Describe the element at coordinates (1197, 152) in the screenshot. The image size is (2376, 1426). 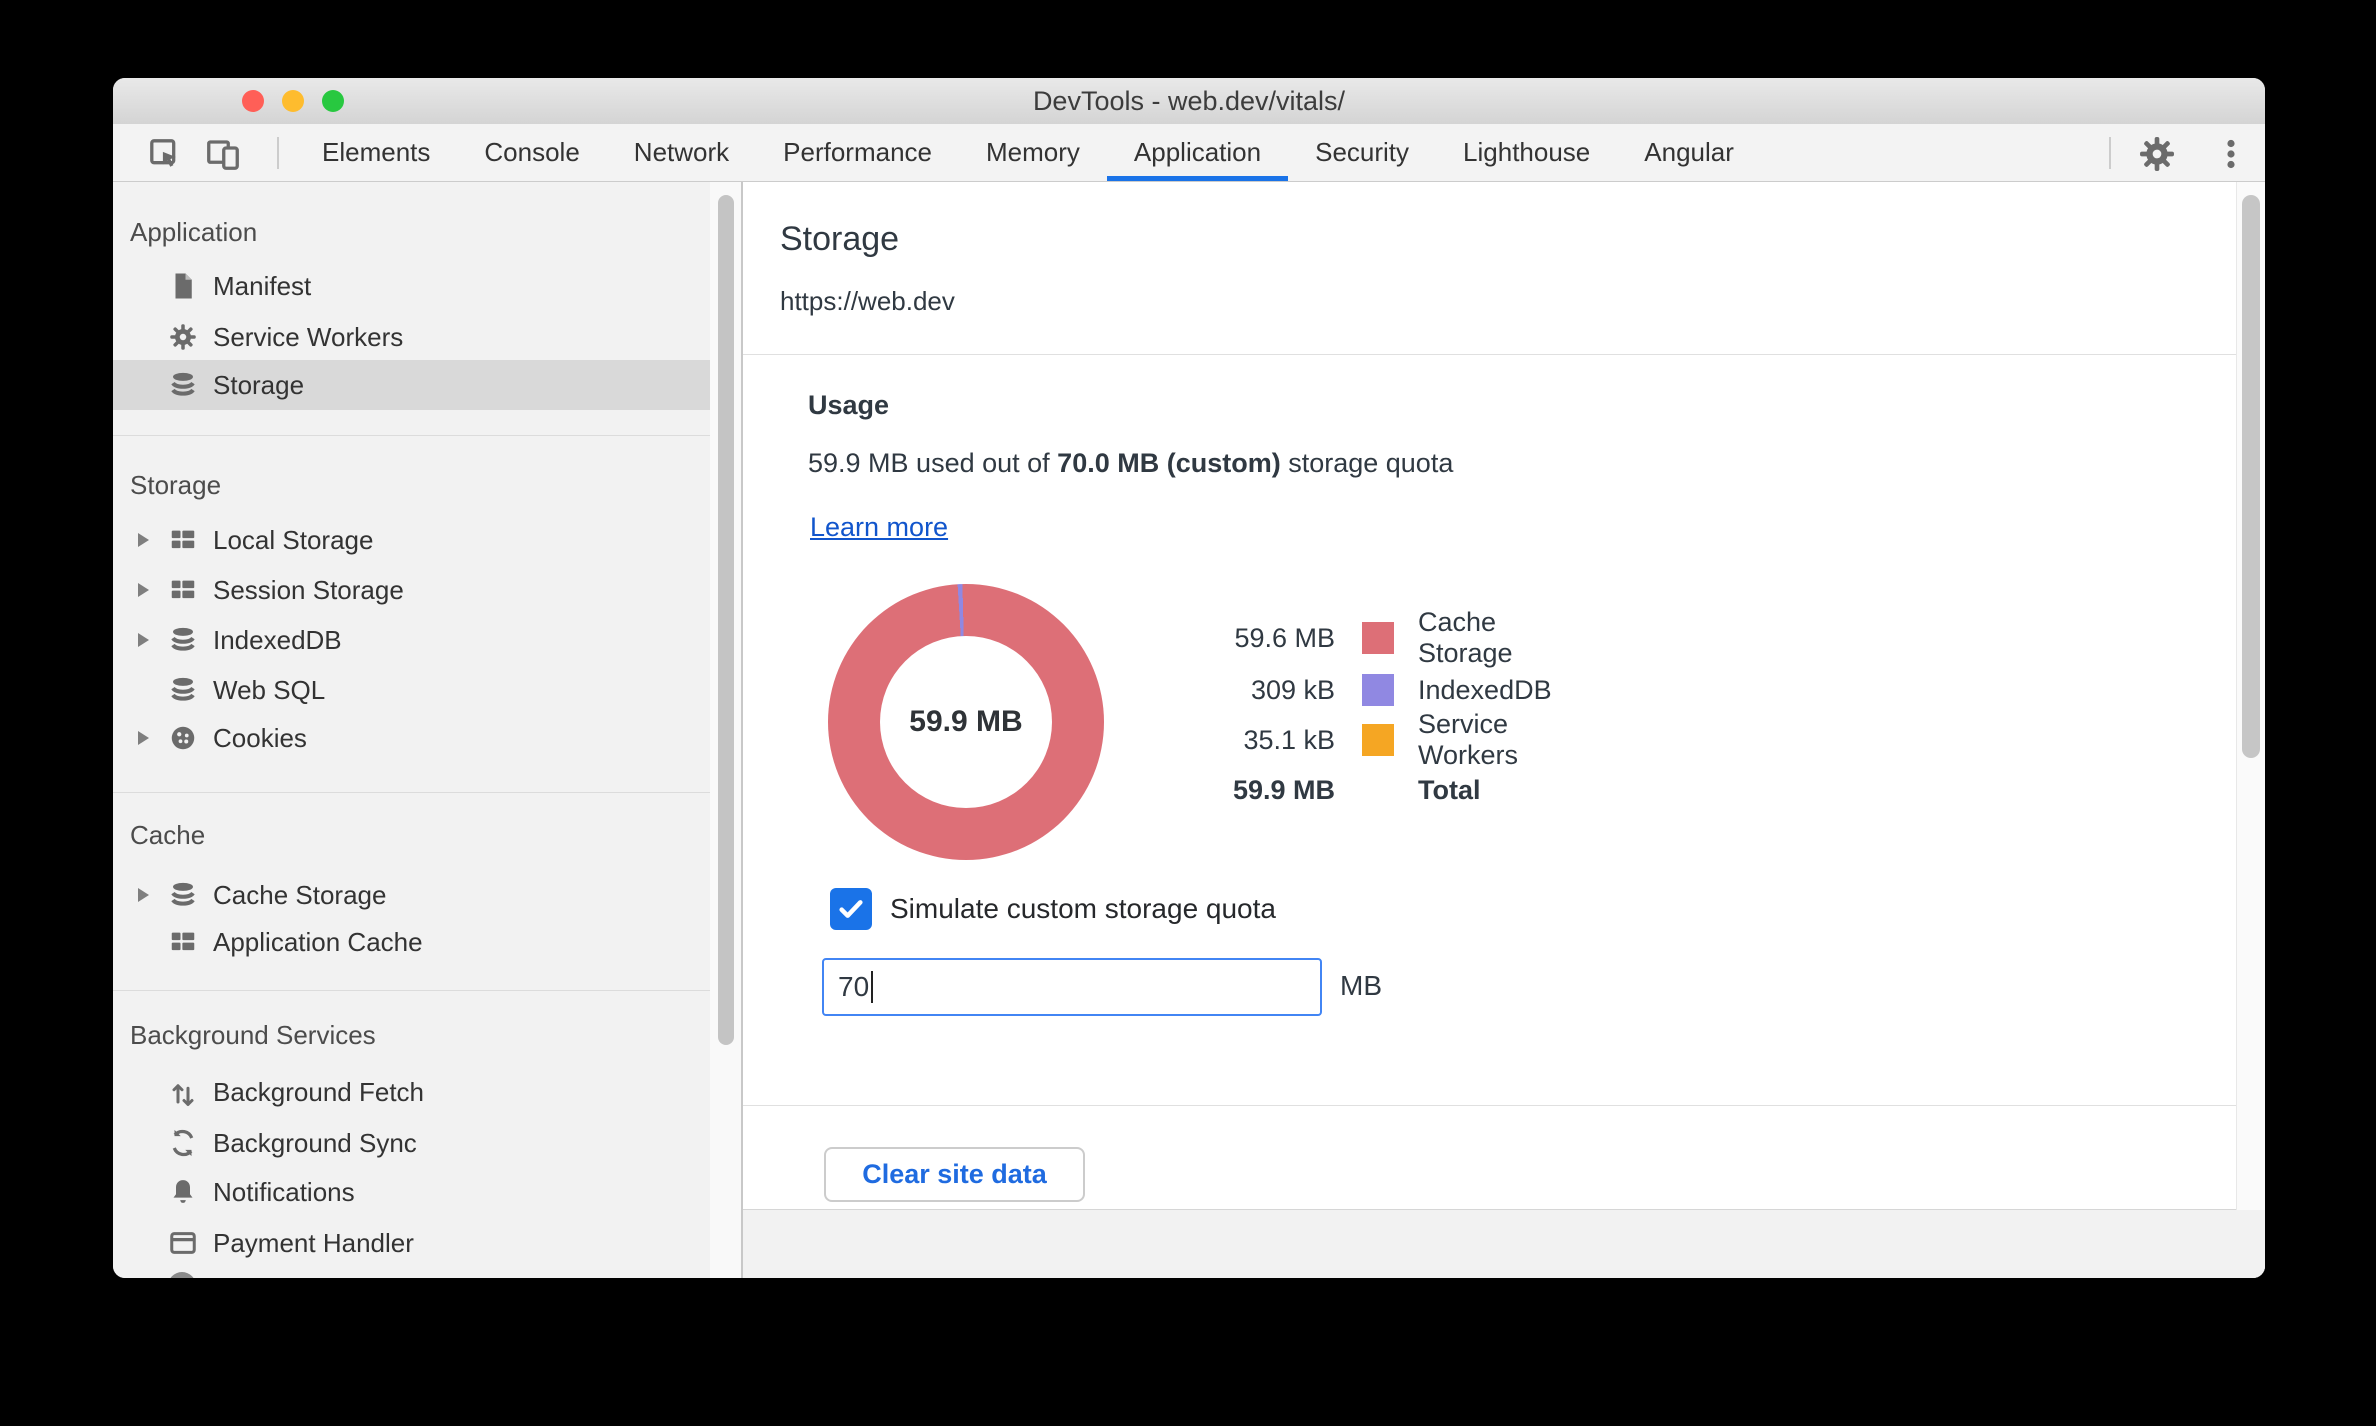
I see `tab-application: Application` at that location.